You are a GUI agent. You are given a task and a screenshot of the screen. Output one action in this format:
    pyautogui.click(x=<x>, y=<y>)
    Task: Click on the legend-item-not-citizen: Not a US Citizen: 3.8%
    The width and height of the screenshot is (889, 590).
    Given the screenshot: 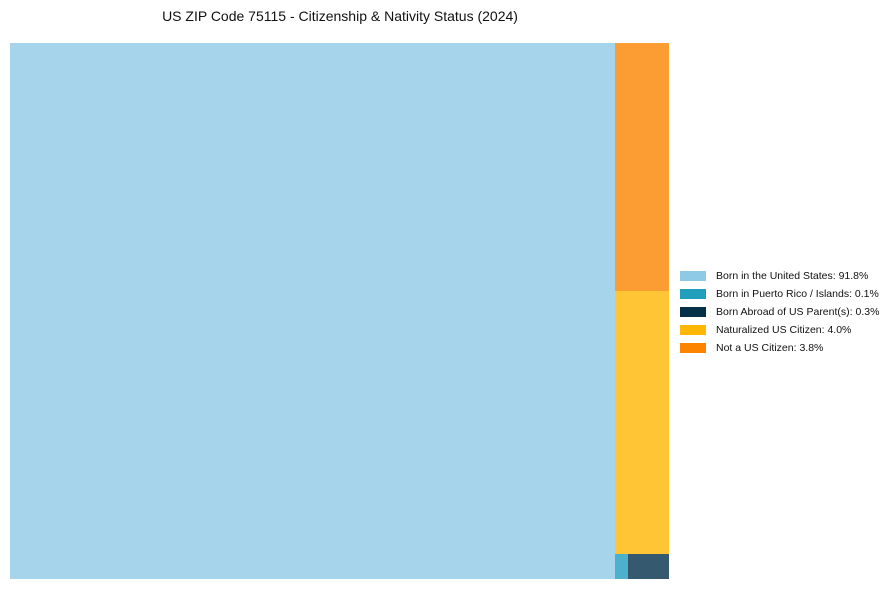 What is the action you would take?
    pyautogui.click(x=779, y=348)
    